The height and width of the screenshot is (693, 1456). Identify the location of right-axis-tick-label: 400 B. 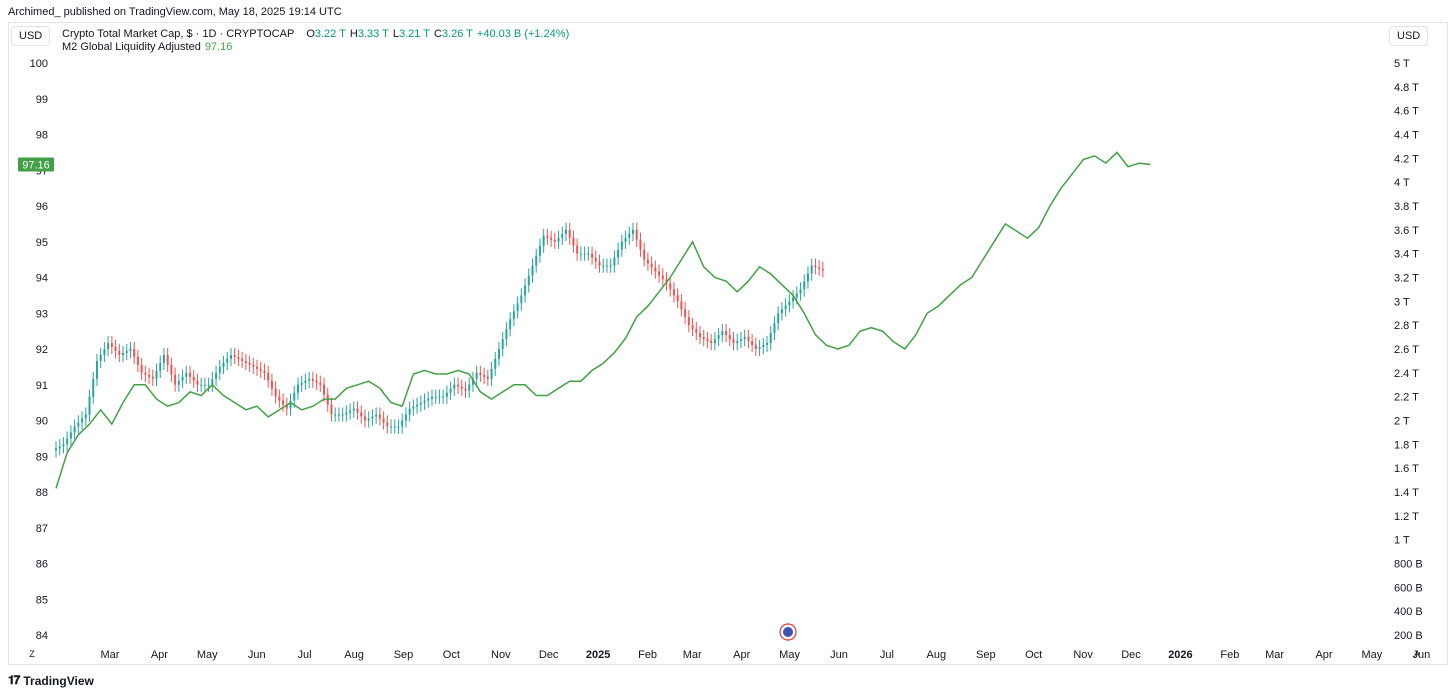
(1408, 612).